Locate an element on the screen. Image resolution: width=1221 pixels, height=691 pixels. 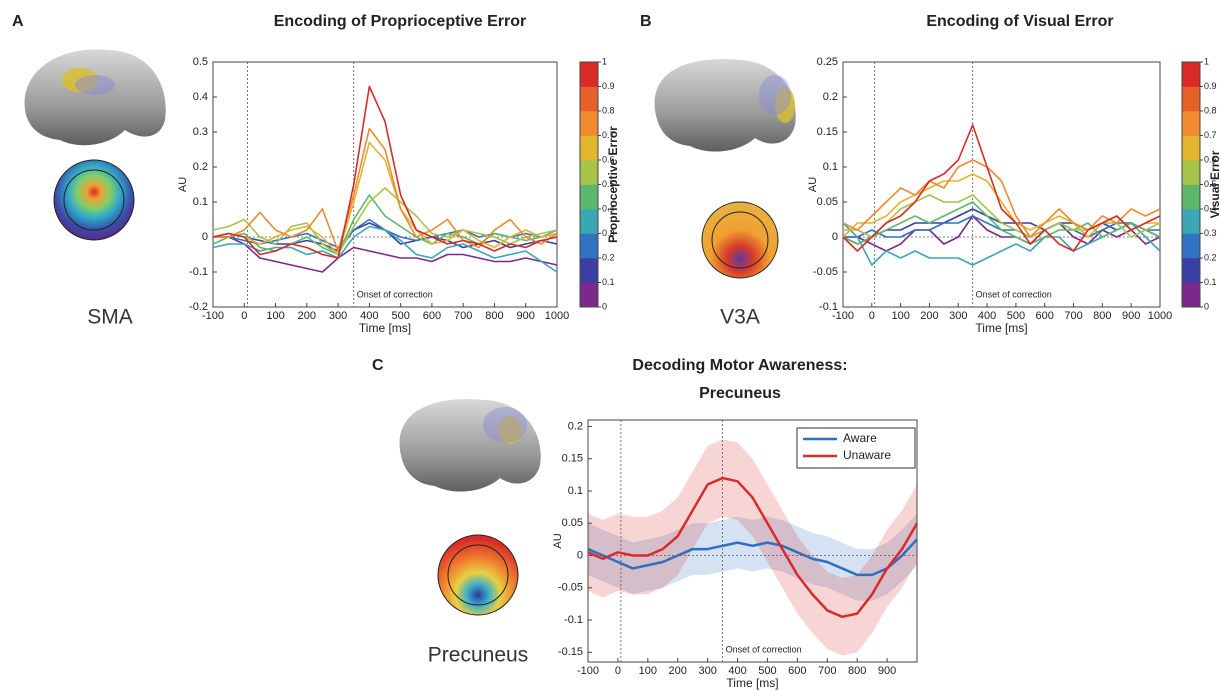
error-band is located at coordinates (752, 547).